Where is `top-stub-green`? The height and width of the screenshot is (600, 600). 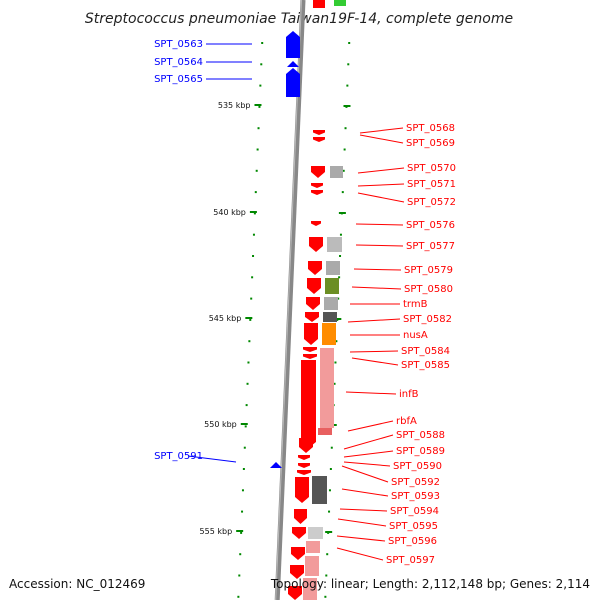
top-stub-green is located at coordinates (340, 3).